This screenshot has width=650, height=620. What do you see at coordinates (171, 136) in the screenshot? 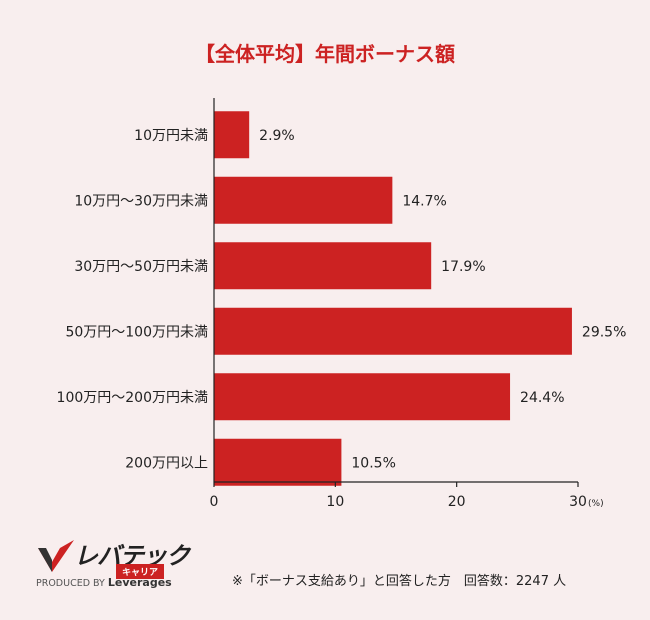
I see `category-label: 10万円未満` at bounding box center [171, 136].